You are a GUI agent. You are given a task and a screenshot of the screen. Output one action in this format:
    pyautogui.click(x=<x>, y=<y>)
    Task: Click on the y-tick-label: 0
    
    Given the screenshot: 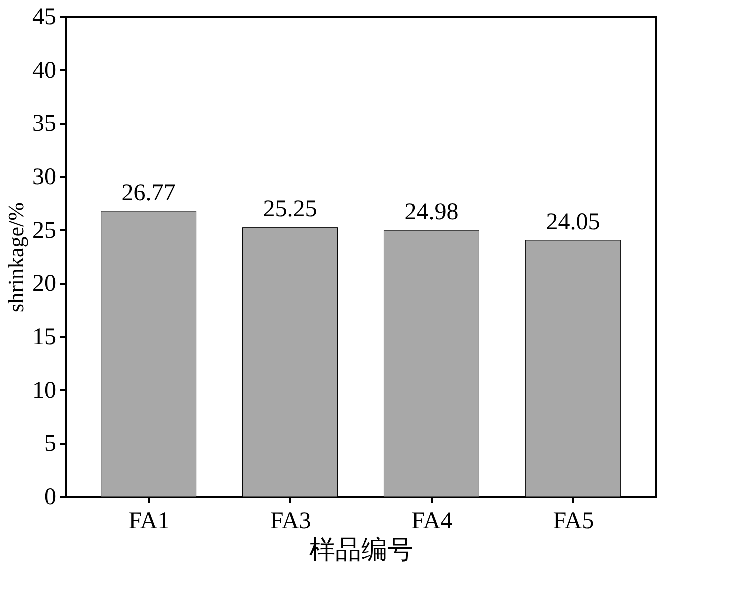 What is the action you would take?
    pyautogui.click(x=50, y=497)
    